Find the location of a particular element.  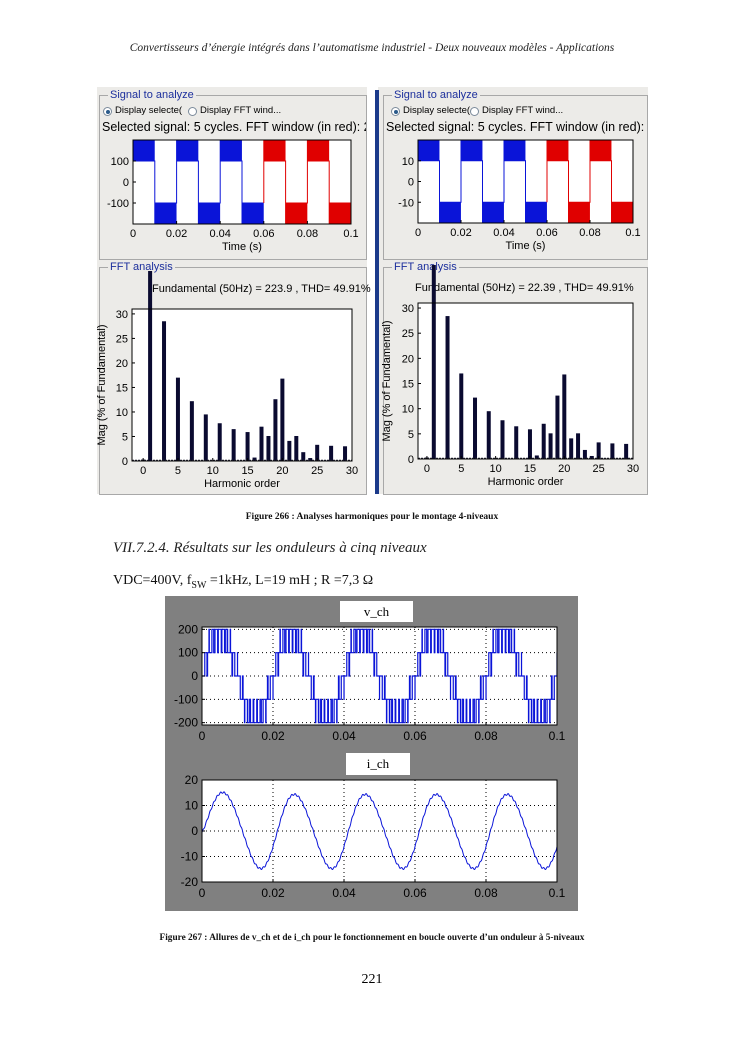

y-tick-label: -100 is located at coordinates (118, 204).